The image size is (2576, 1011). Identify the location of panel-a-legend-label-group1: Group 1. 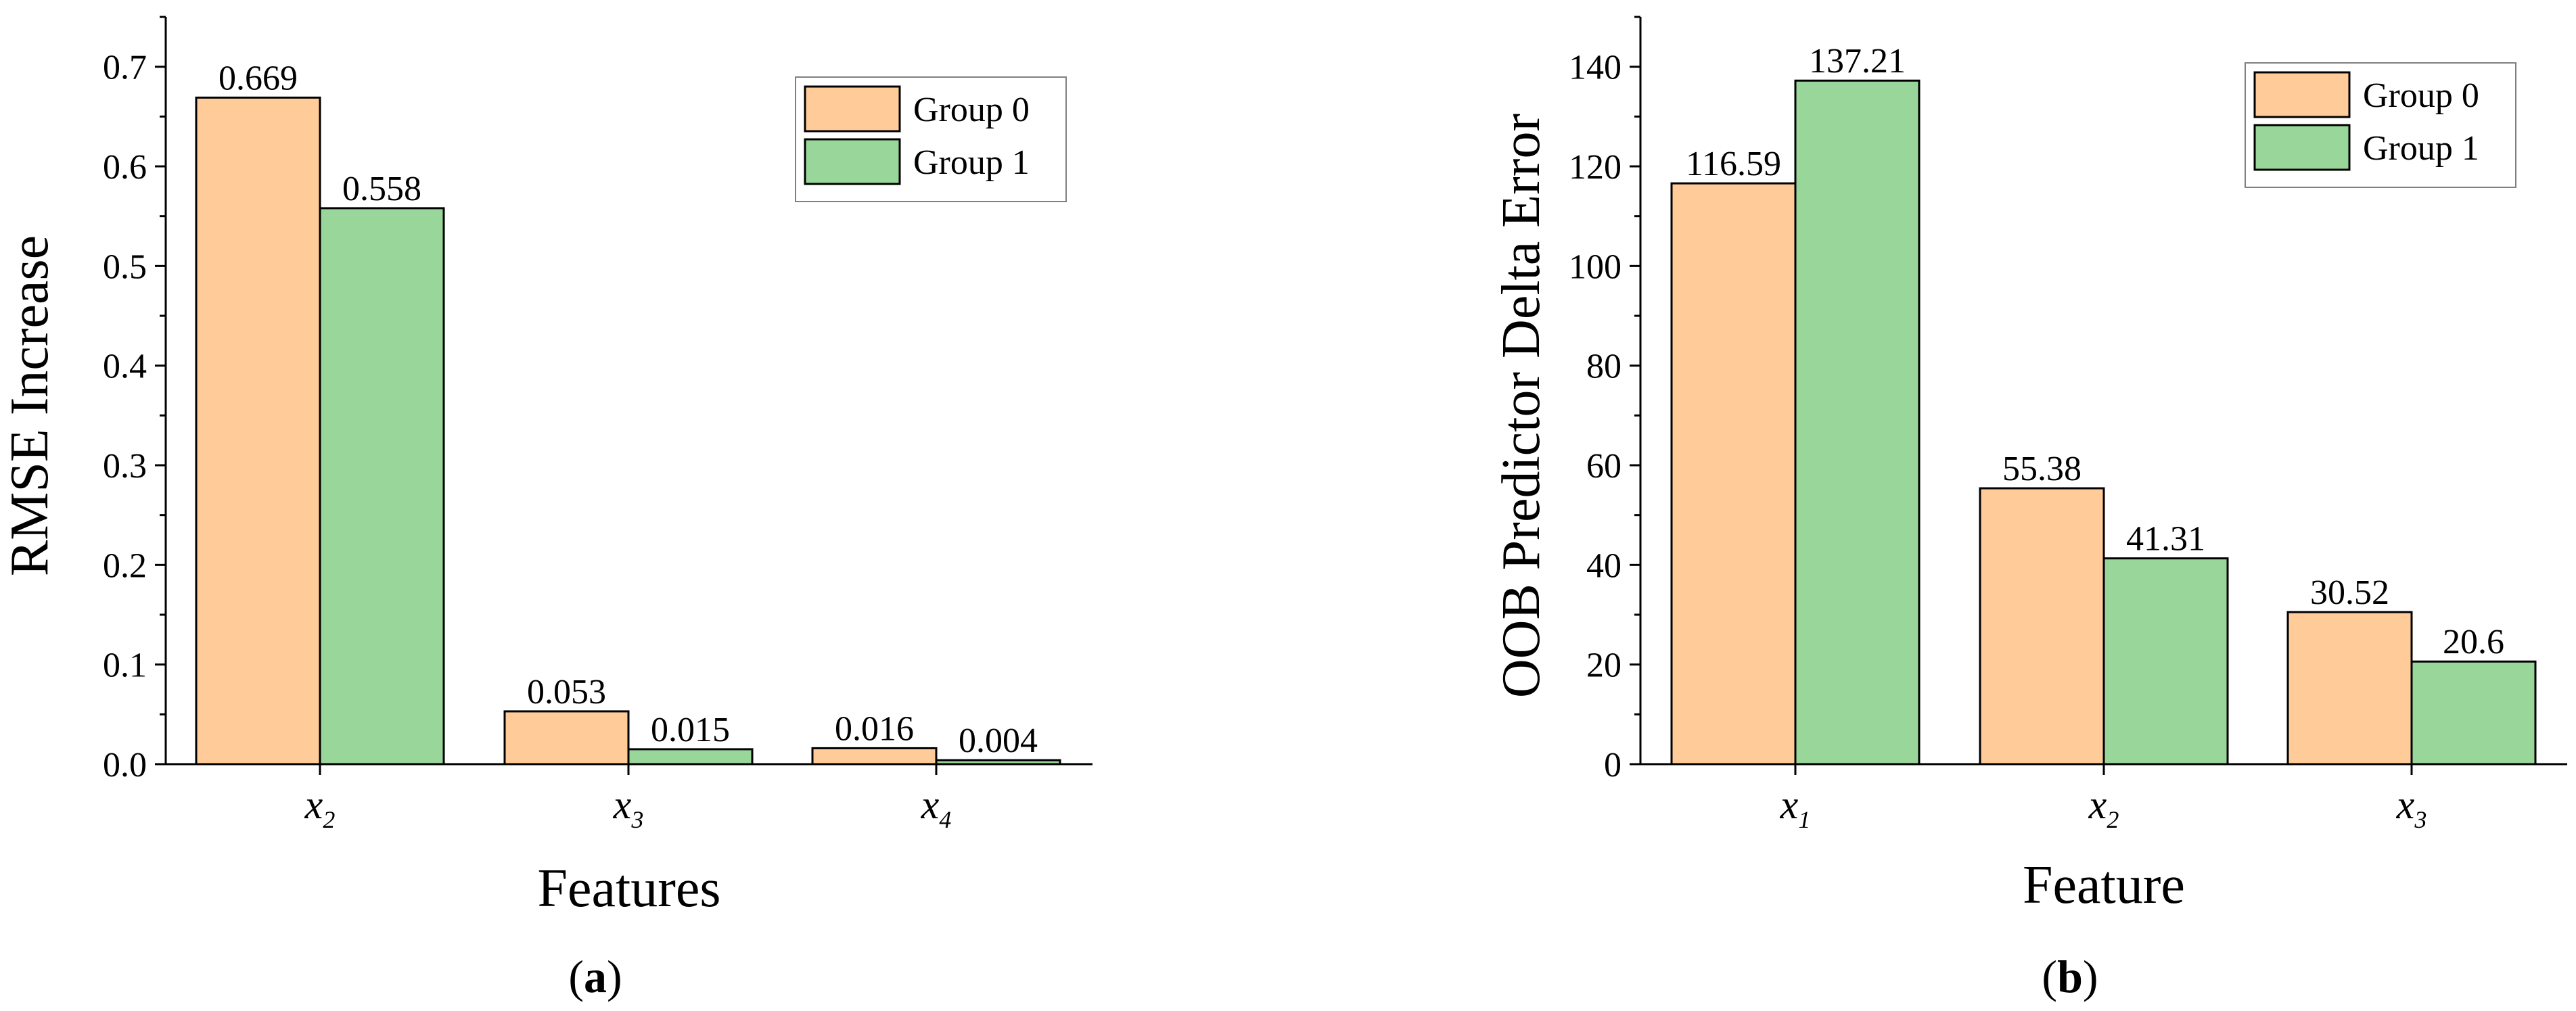
(971, 162).